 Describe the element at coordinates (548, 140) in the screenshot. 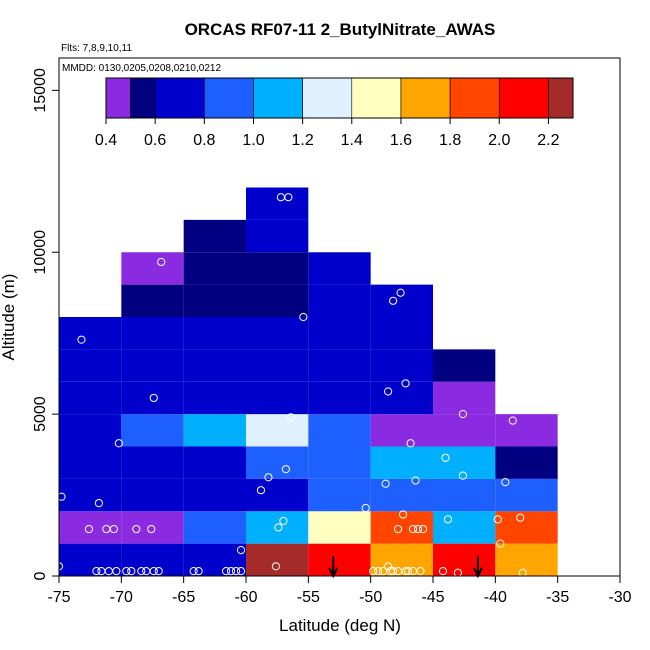

I see `colorbar-tick-label: 2.2` at that location.